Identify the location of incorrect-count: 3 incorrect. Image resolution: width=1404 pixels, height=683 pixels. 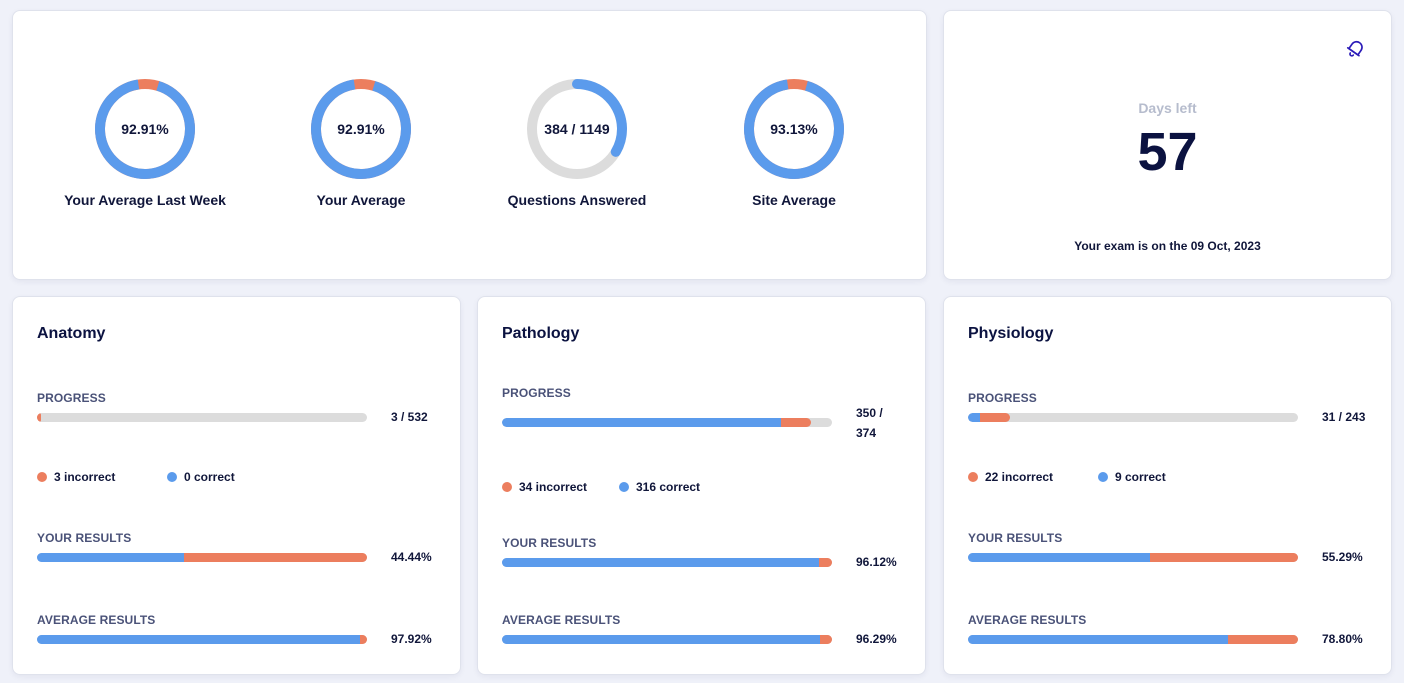
(85, 477).